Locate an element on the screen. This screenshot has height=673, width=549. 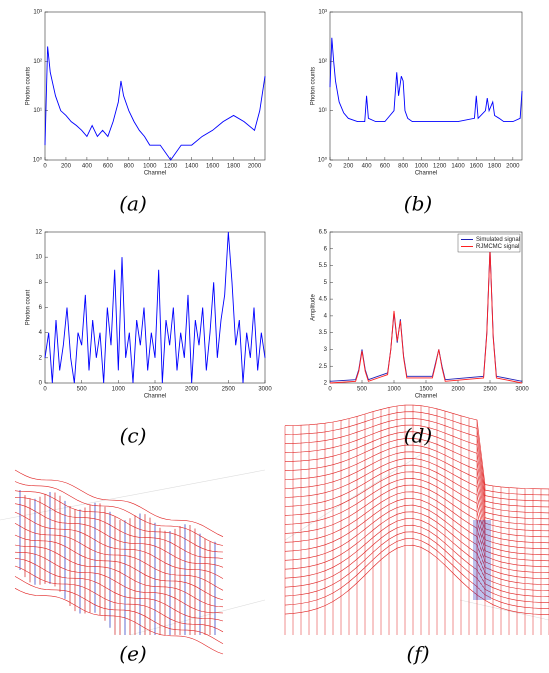
legend-label: Simulated signal is located at coordinates (498, 240).